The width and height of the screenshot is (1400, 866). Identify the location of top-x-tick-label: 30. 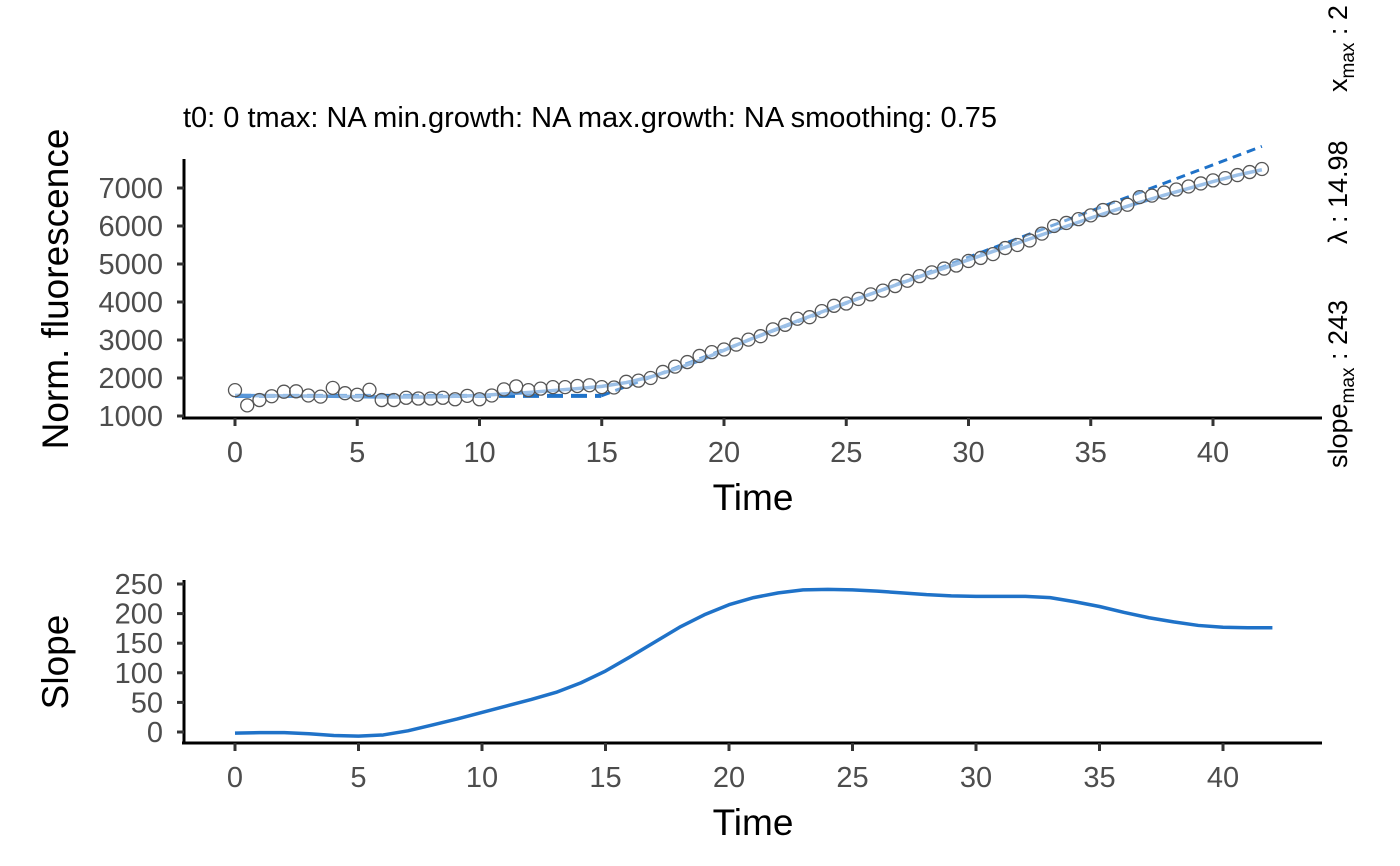
(968, 453).